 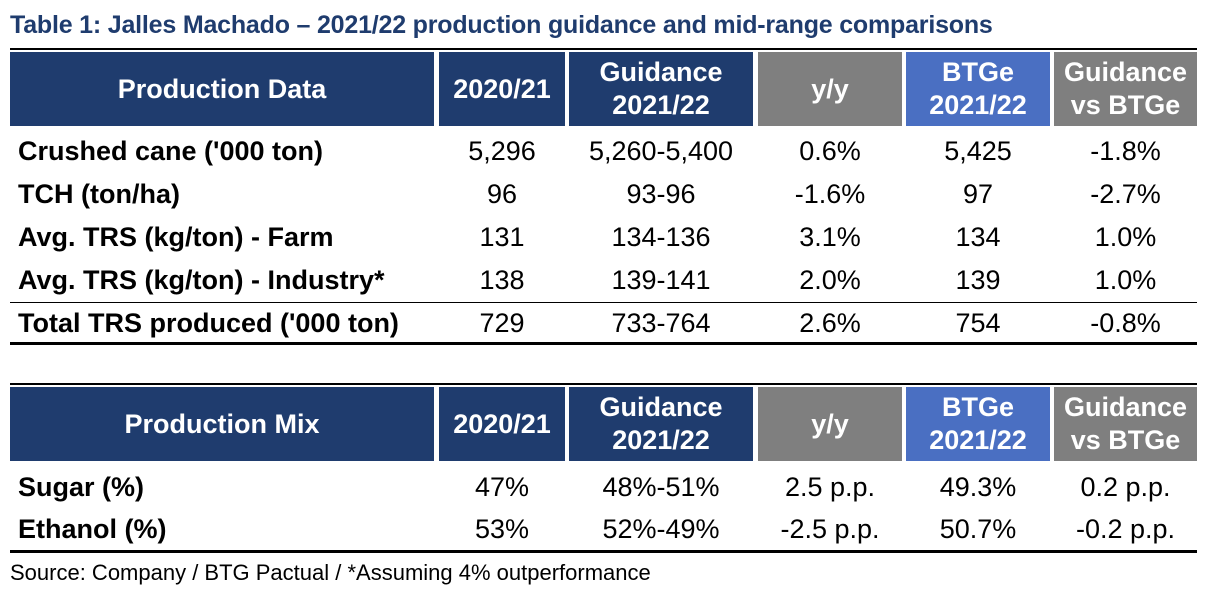 I want to click on table-row: TCH (ton/ha) 96 93-96 -1.6% 97 -2.7%, so click(x=603, y=194).